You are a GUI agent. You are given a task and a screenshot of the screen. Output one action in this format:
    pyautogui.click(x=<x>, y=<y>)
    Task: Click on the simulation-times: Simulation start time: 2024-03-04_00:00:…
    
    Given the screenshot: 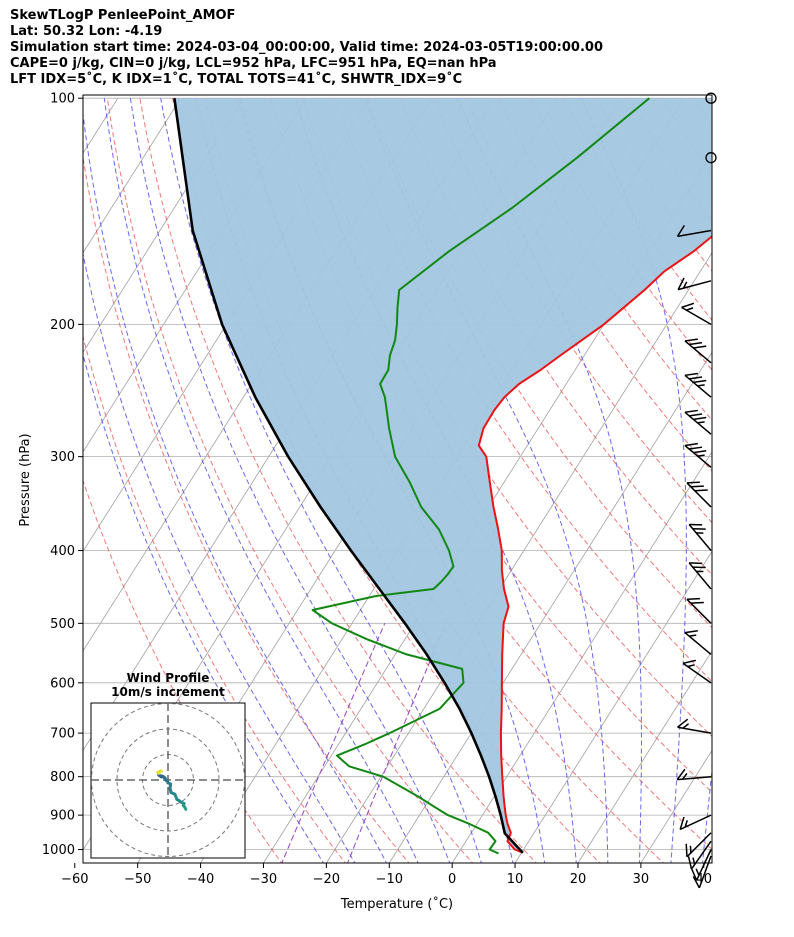 What is the action you would take?
    pyautogui.click(x=306, y=47)
    